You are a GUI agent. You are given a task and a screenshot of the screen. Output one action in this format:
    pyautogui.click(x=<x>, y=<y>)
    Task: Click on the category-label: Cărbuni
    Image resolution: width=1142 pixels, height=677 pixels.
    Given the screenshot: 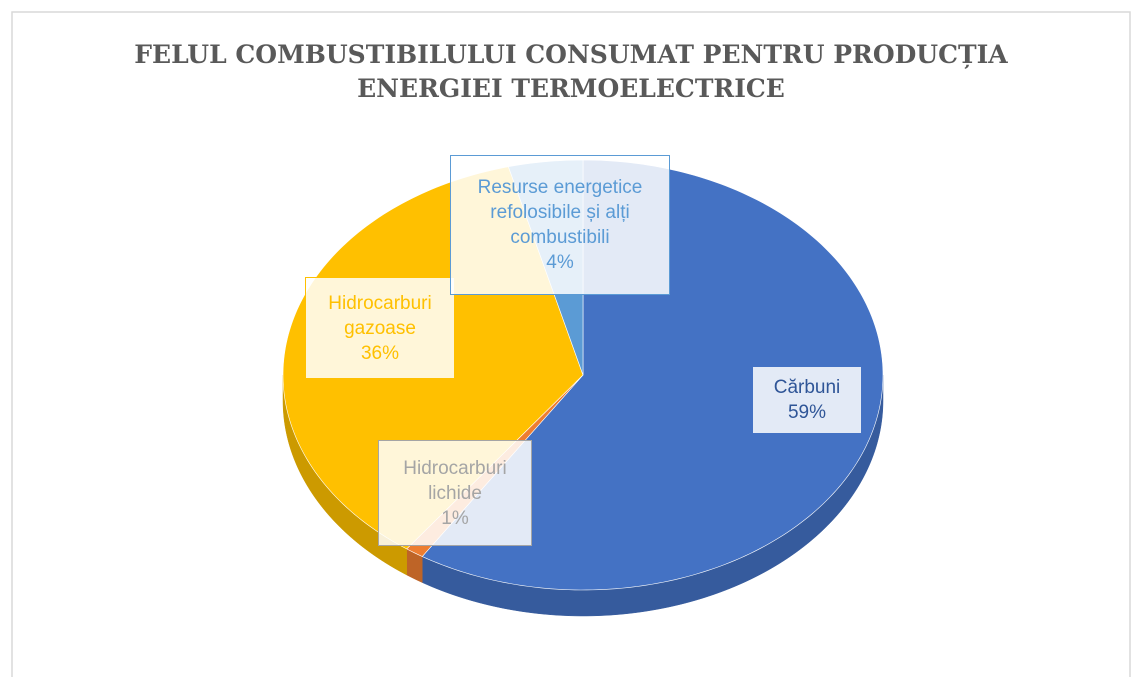 What is the action you would take?
    pyautogui.click(x=807, y=387)
    